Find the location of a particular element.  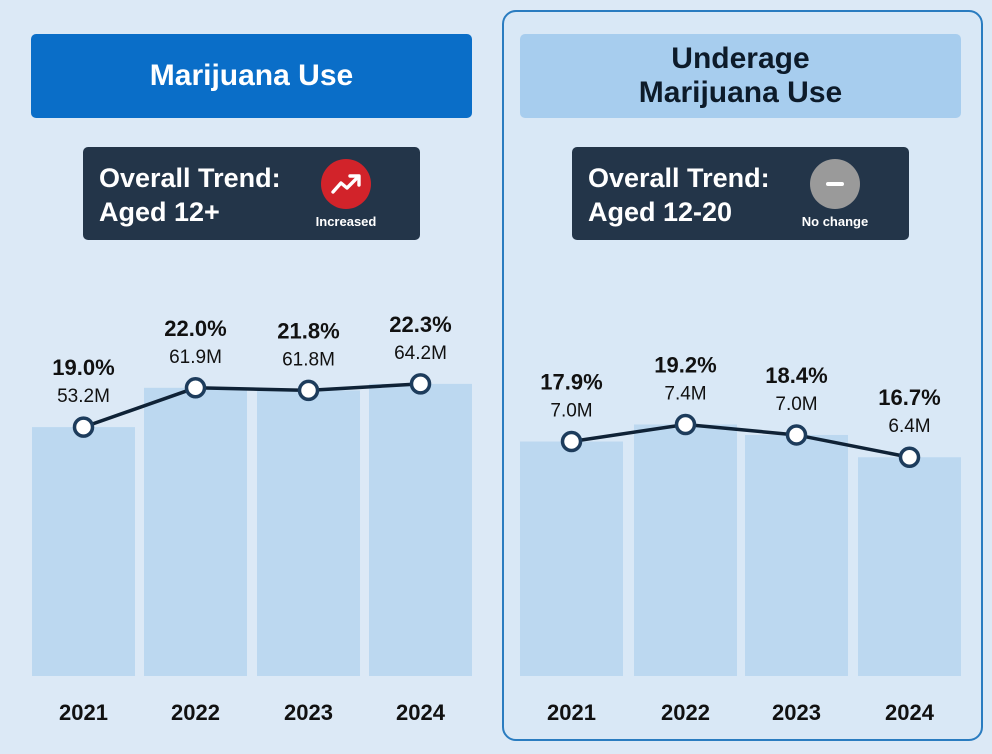

count-label-2021: 53.2M is located at coordinates (83, 396).